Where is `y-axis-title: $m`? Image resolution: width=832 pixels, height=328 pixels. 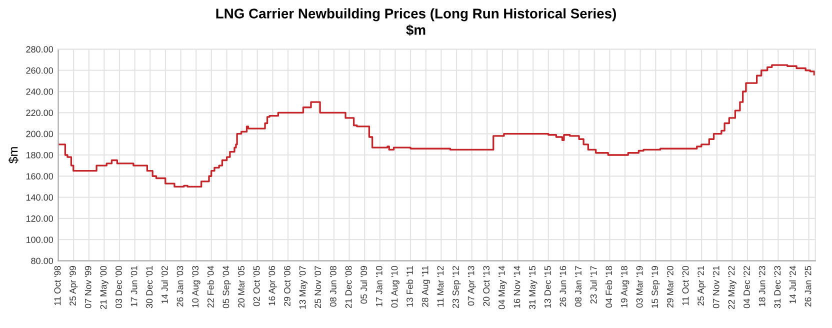
y-axis-title: $m is located at coordinates (13, 155).